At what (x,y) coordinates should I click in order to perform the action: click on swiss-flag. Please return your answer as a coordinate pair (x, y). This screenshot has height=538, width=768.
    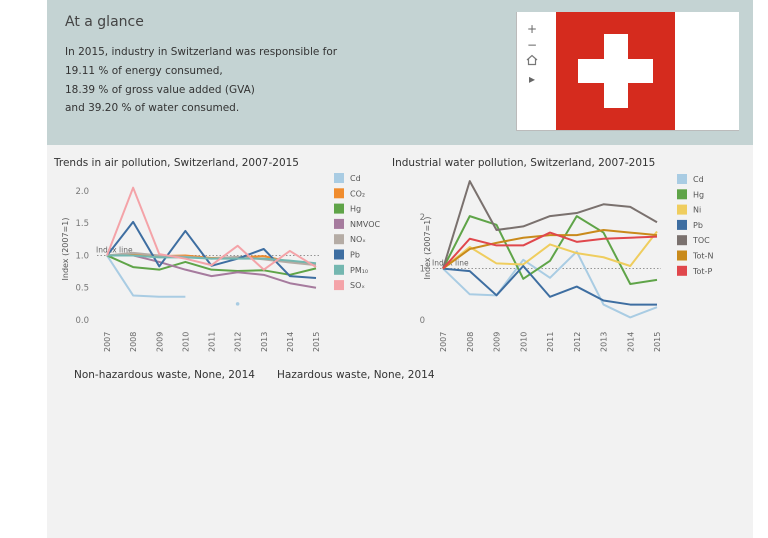
    Looking at the image, I should click on (615, 71).